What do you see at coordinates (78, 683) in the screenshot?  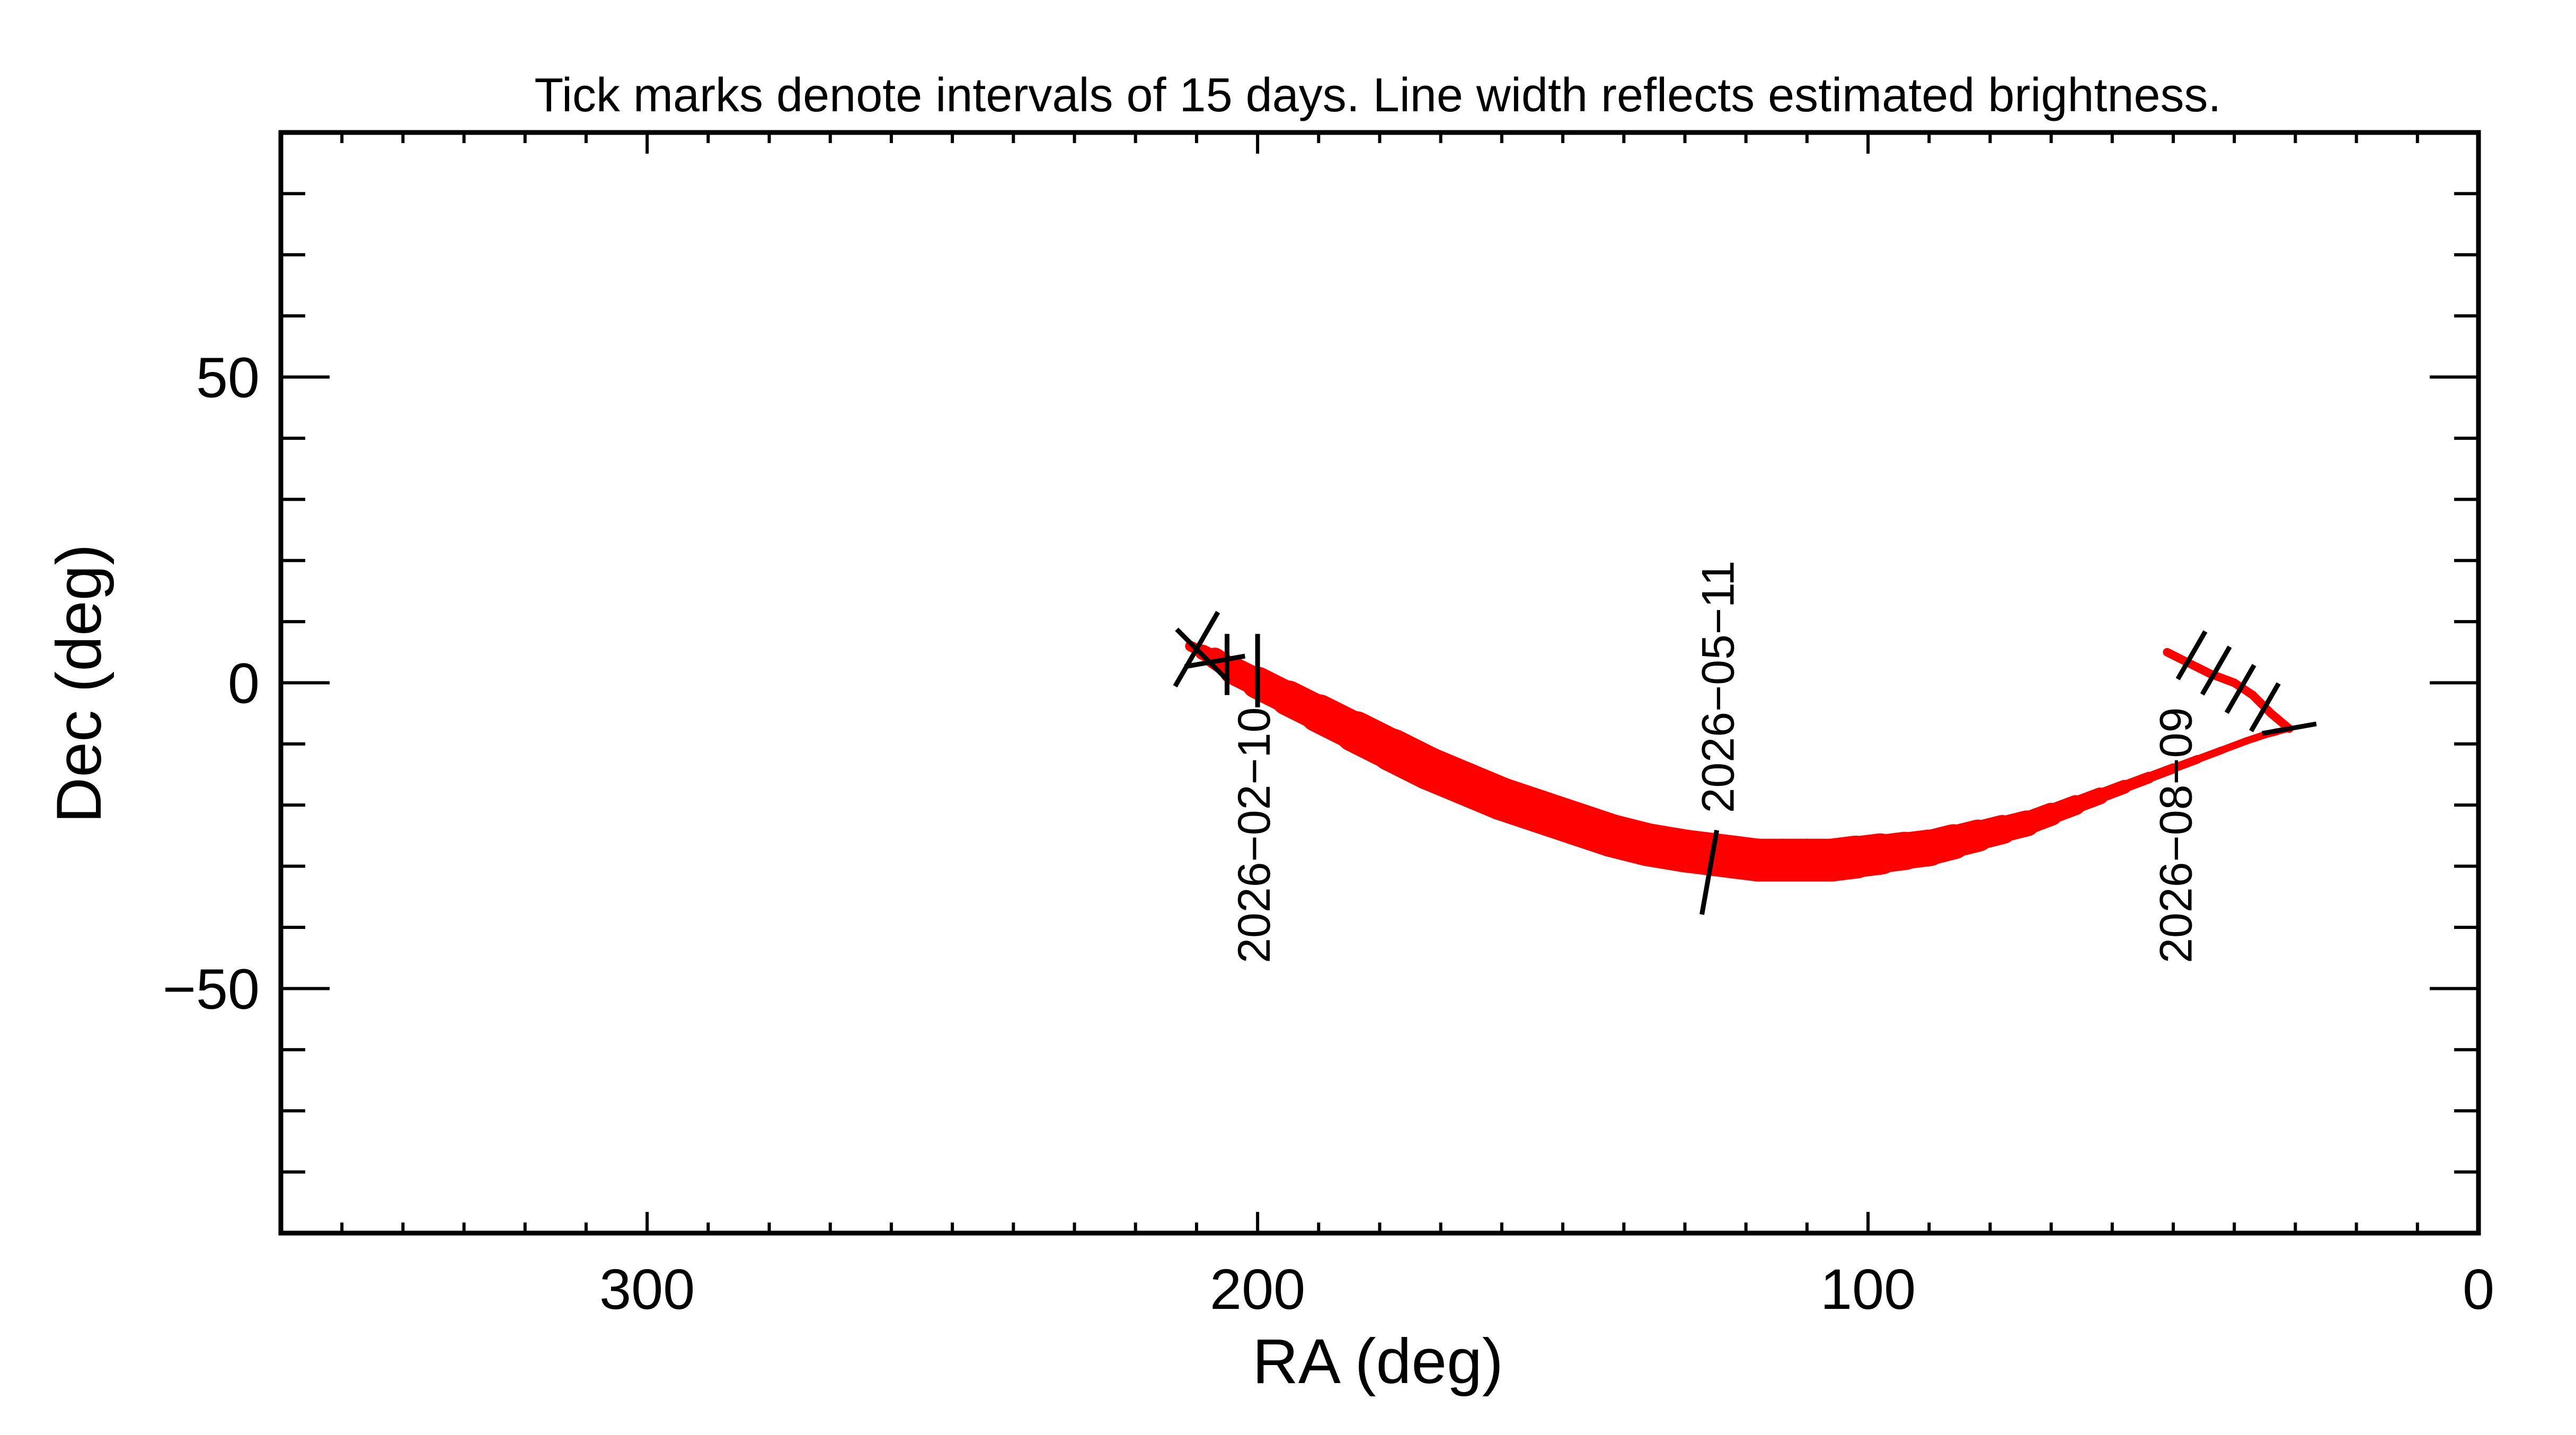 I see `y-axis-label: Dec (deg)` at bounding box center [78, 683].